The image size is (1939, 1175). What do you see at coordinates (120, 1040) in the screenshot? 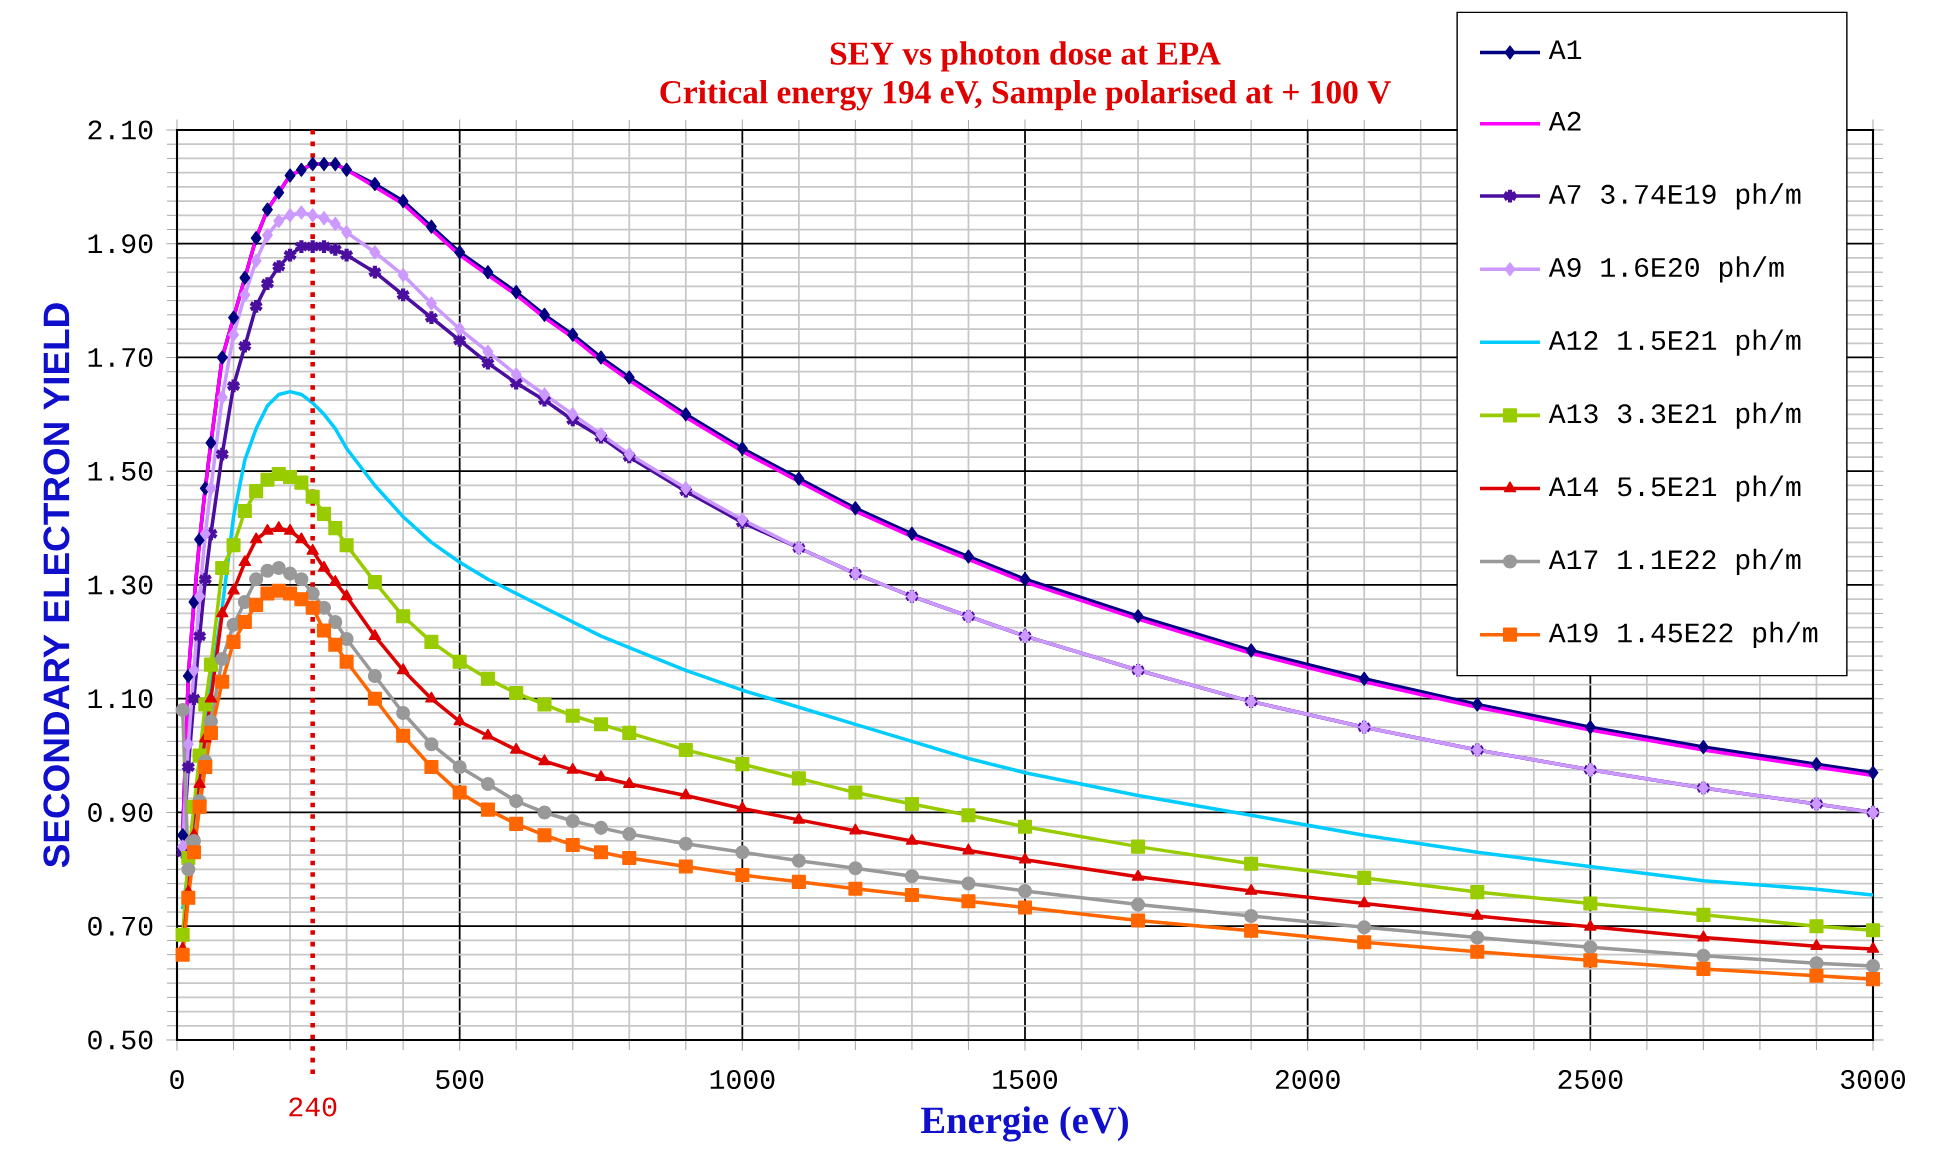
I see `y-tick-label: 0.50` at bounding box center [120, 1040].